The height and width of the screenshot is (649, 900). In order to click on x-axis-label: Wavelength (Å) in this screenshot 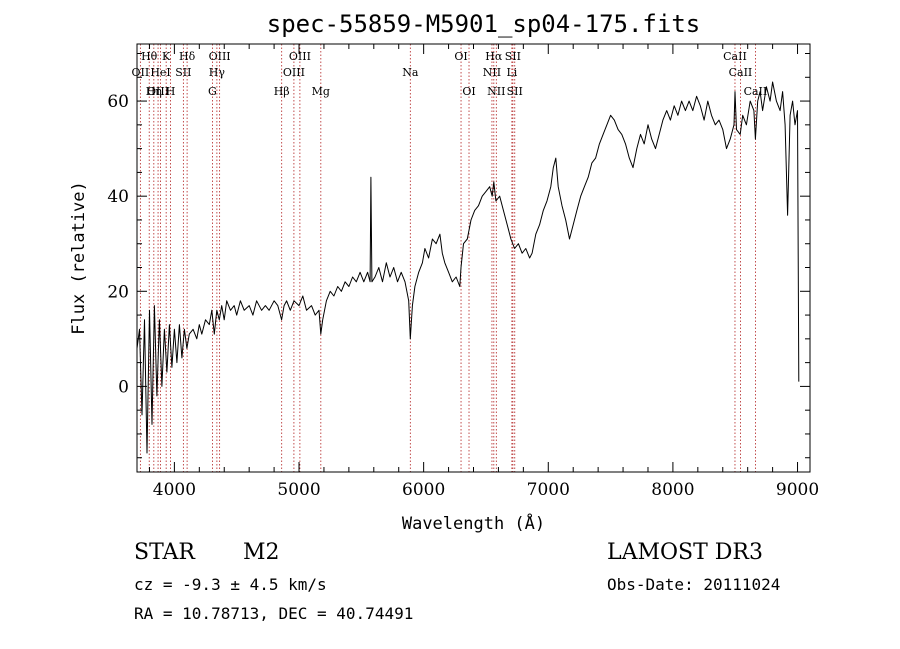, I will do `click(473, 523)`.